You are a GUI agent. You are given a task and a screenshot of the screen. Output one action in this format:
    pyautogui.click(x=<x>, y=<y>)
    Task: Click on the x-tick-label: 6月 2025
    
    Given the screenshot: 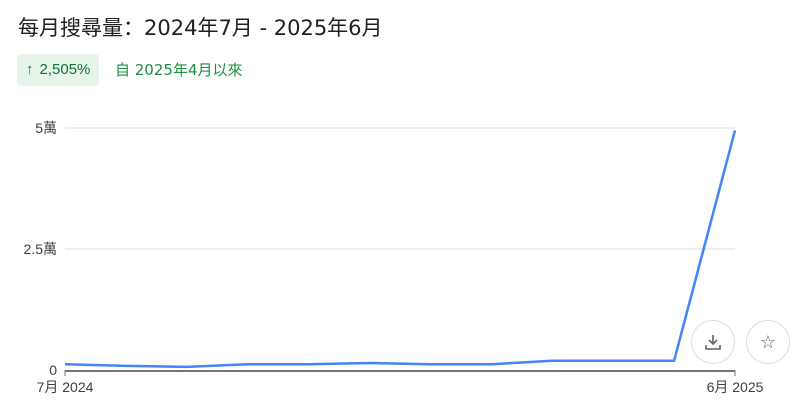 What is the action you would take?
    pyautogui.click(x=735, y=387)
    